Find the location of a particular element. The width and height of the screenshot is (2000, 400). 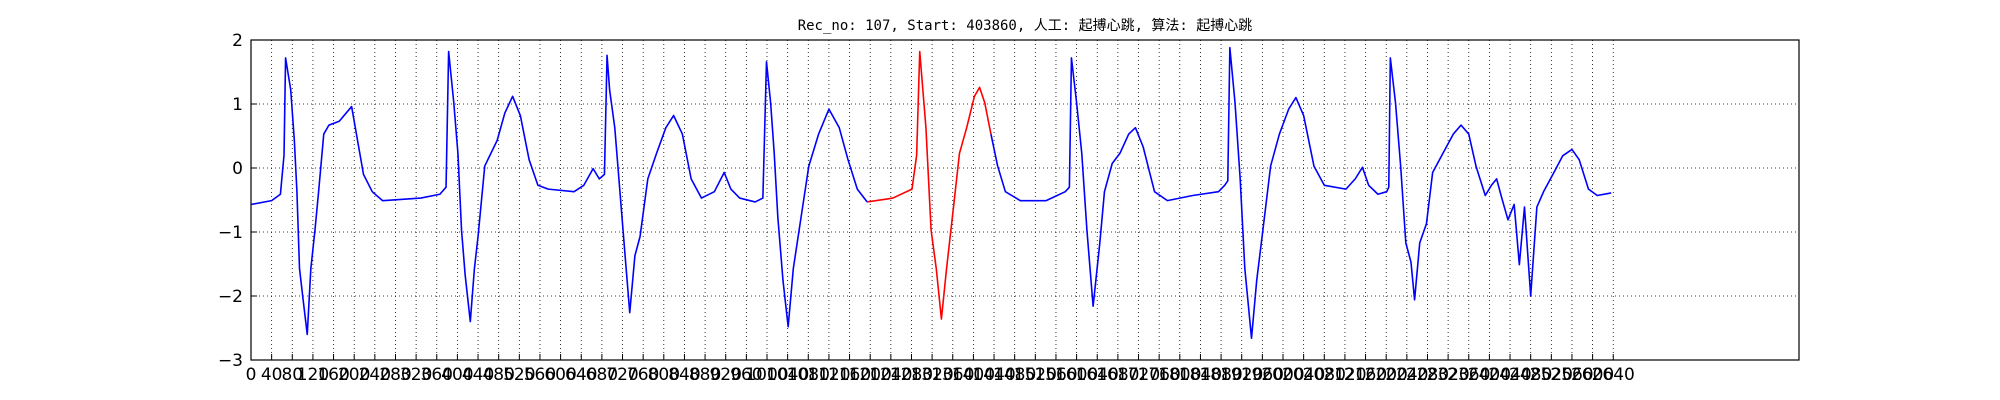

x-tick-label: 160 is located at coordinates (333, 375).